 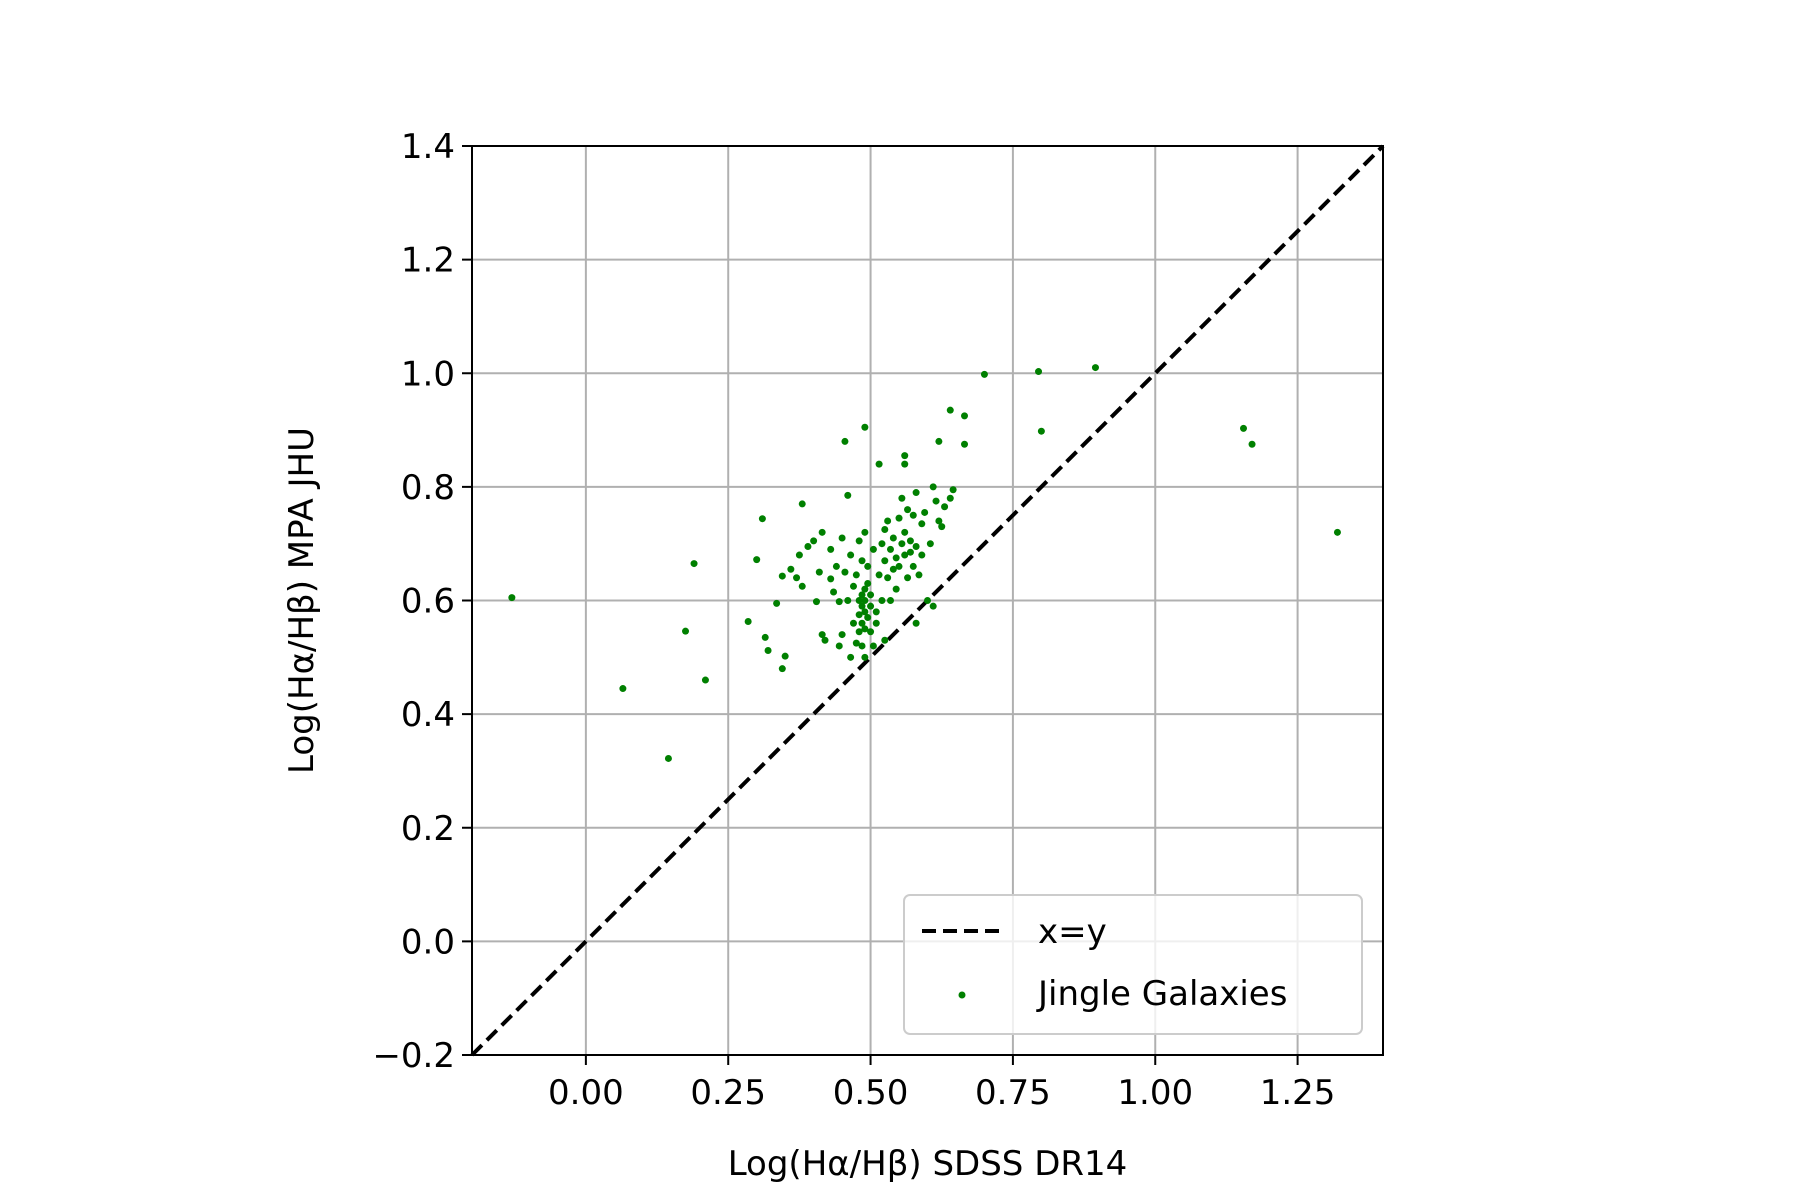 I want to click on y-tick-label: 0.0, so click(x=428, y=942).